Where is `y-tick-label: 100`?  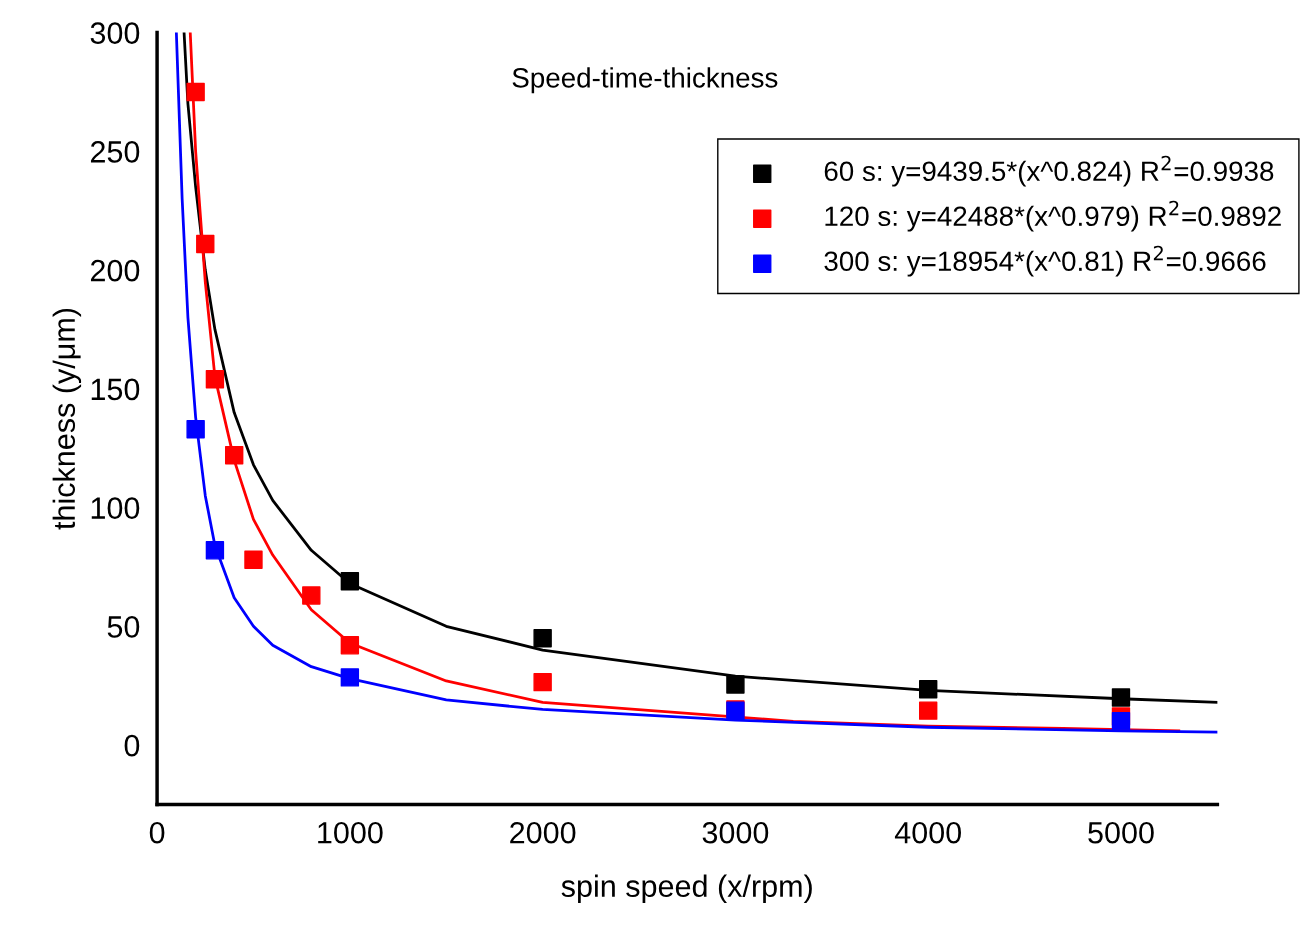
y-tick-label: 100 is located at coordinates (115, 508).